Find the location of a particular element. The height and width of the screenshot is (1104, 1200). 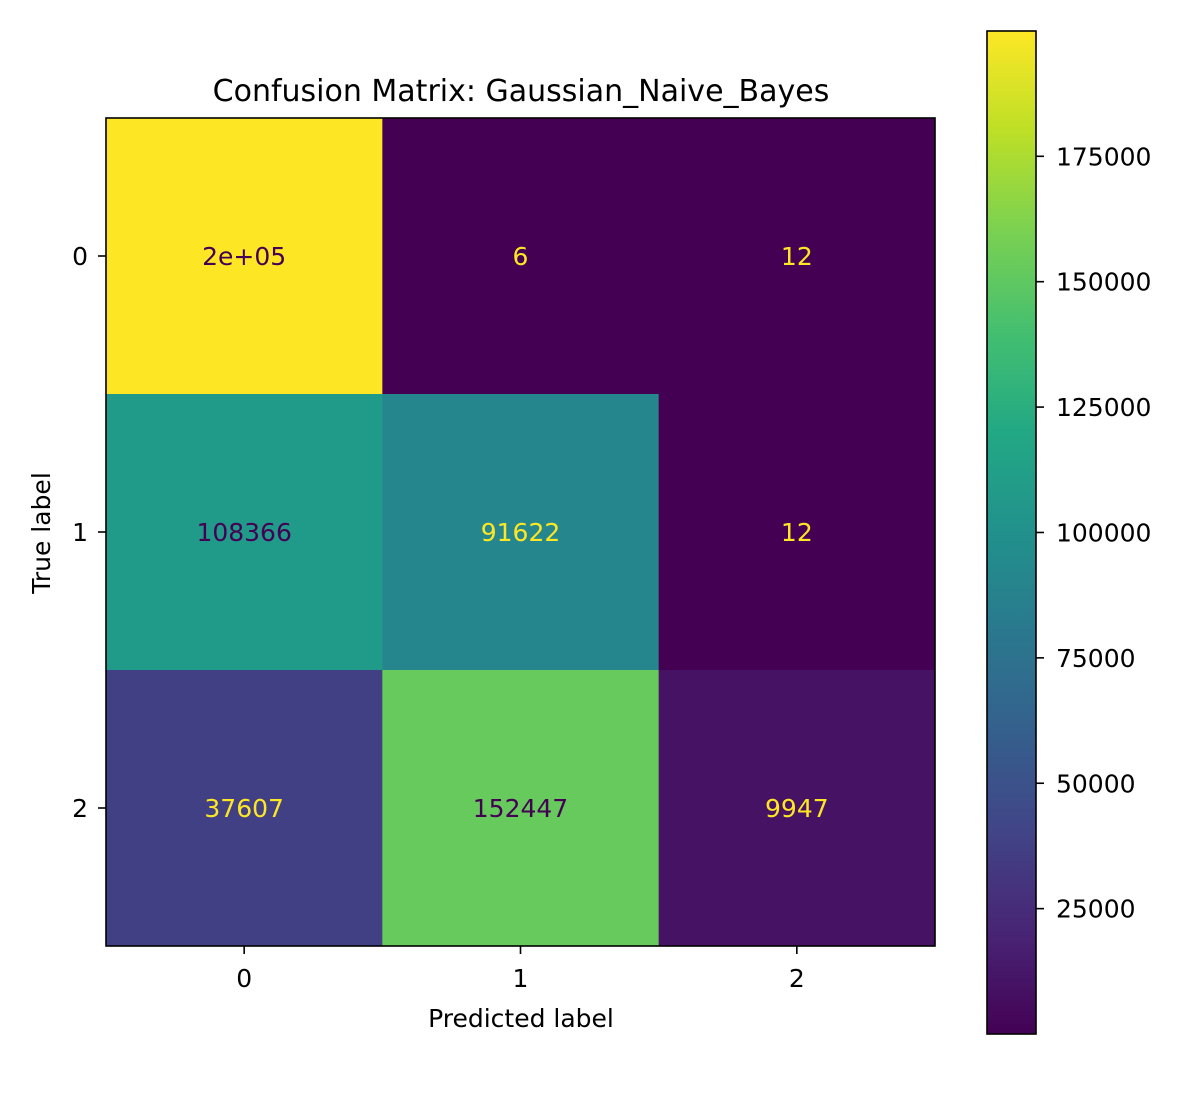

y-axis-ticks: 0 1 2 is located at coordinates (89, 532).